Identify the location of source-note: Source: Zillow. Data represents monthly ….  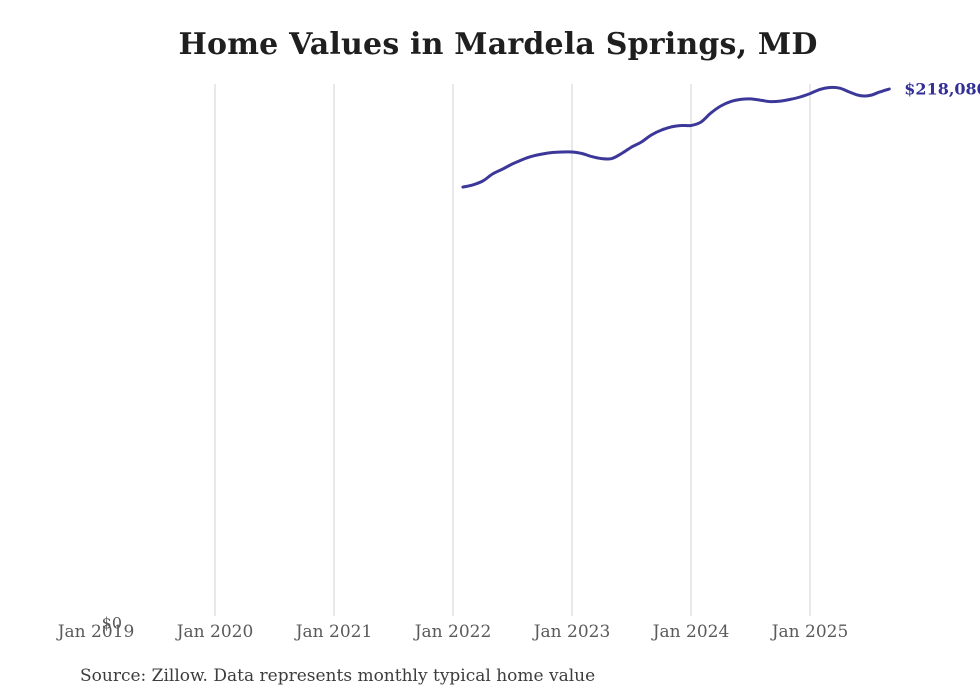
(338, 676).